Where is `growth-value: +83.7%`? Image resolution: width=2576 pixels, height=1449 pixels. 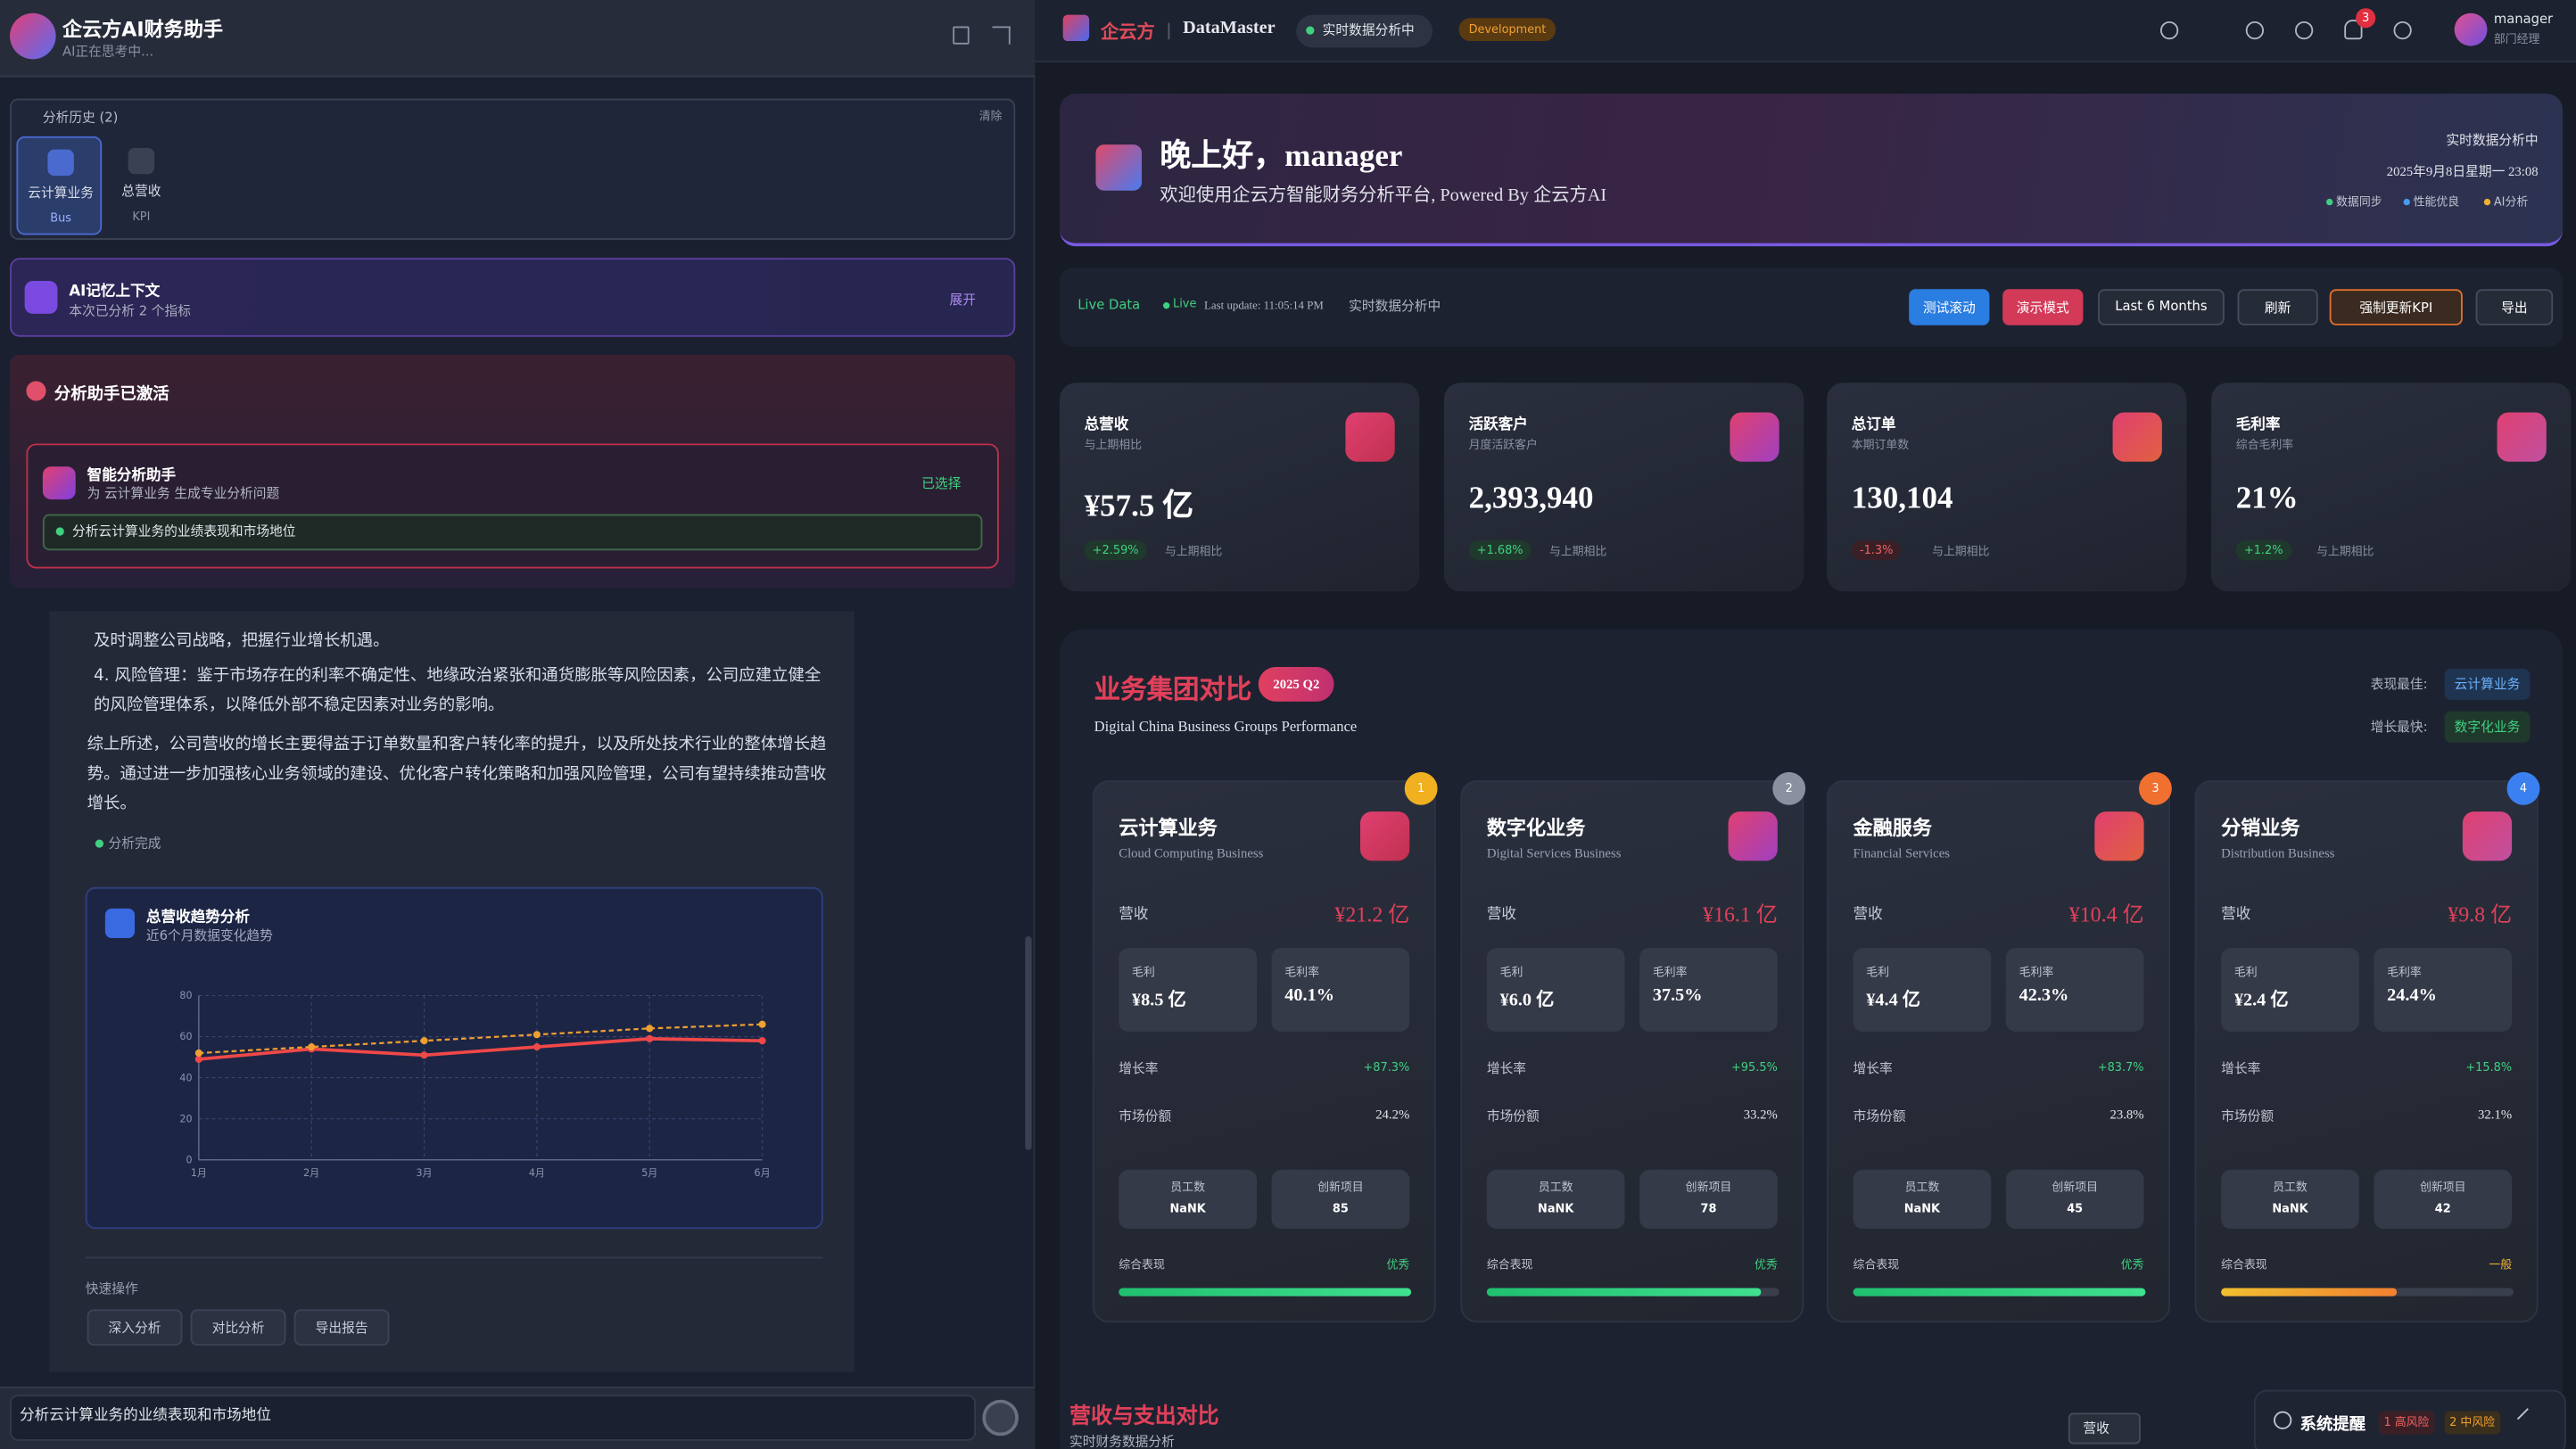
growth-value: +83.7% is located at coordinates (2120, 1067).